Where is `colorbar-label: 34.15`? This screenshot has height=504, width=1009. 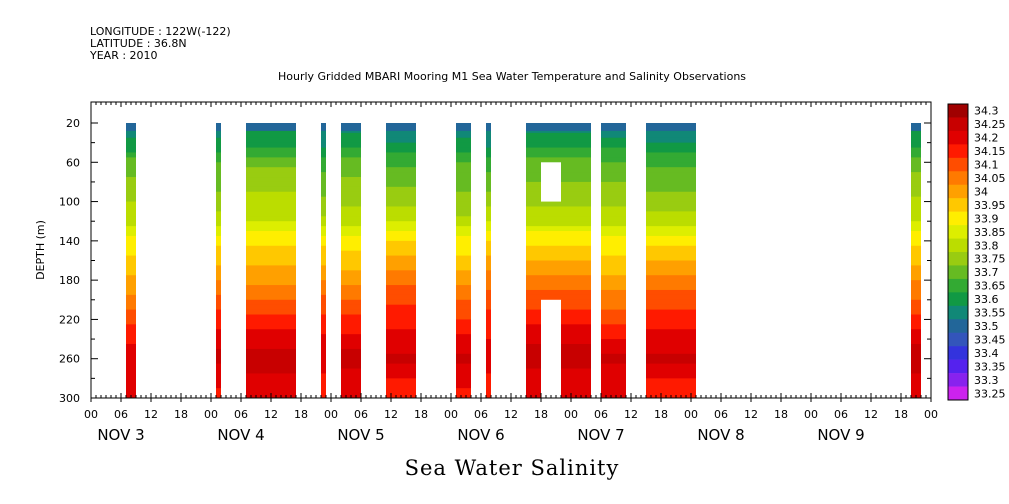 colorbar-label: 34.15 is located at coordinates (990, 151).